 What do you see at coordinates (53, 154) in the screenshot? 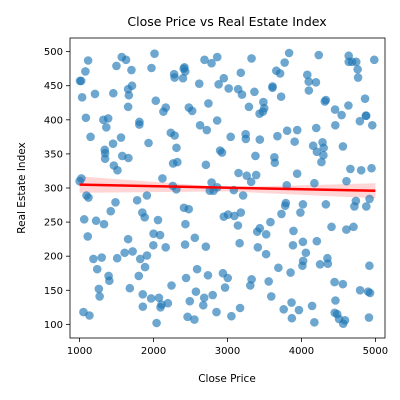
I see `y-tick-label: 350` at bounding box center [53, 154].